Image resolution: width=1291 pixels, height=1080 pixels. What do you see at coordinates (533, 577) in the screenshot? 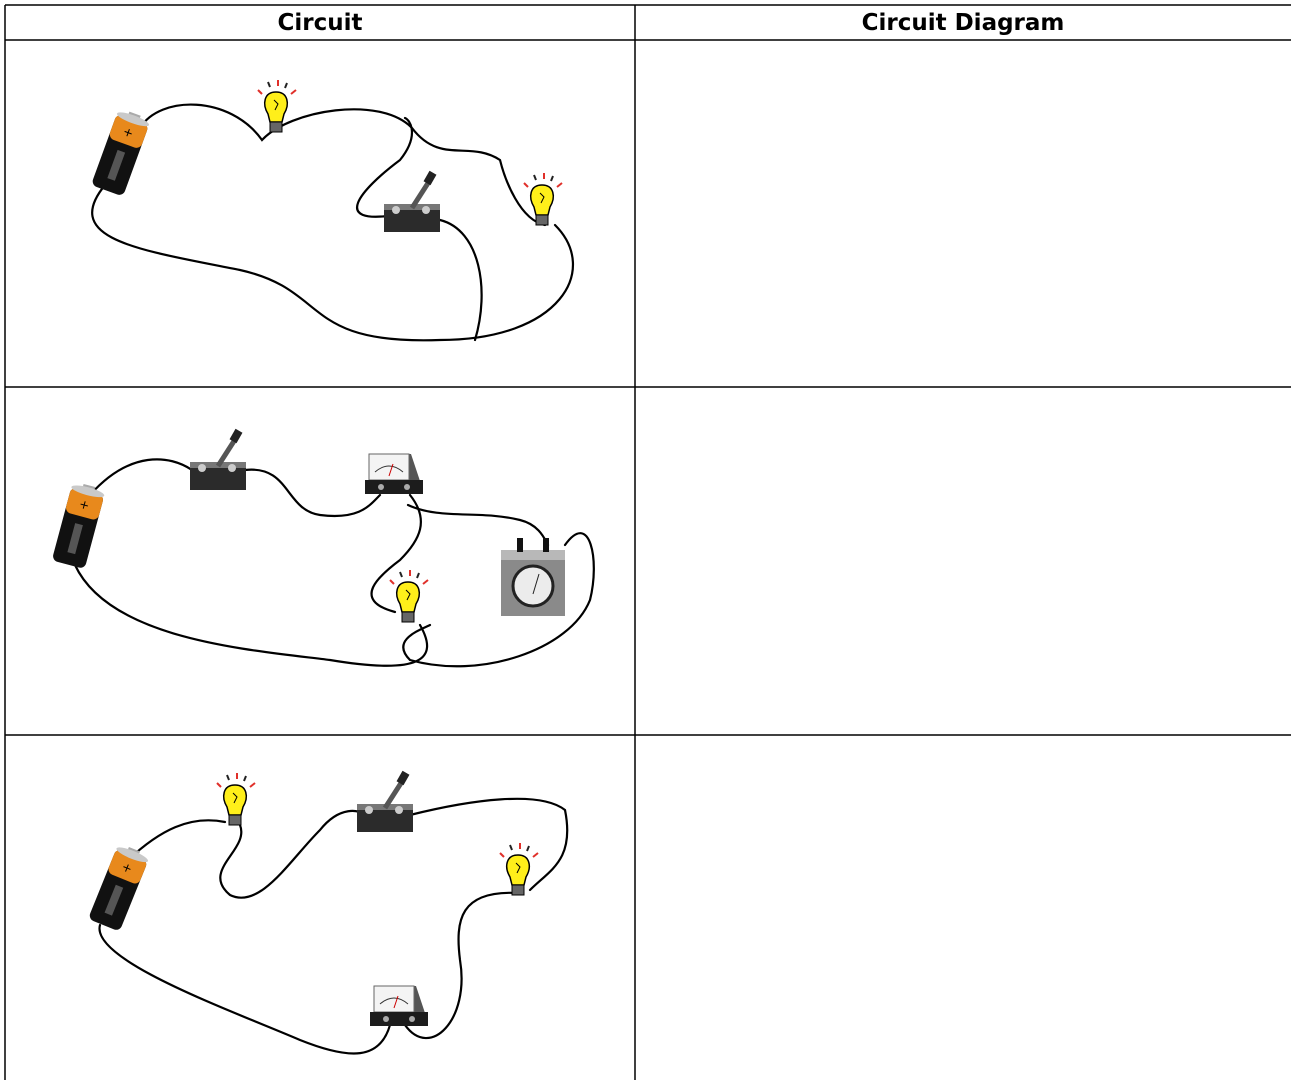
I see `voltmeter` at bounding box center [533, 577].